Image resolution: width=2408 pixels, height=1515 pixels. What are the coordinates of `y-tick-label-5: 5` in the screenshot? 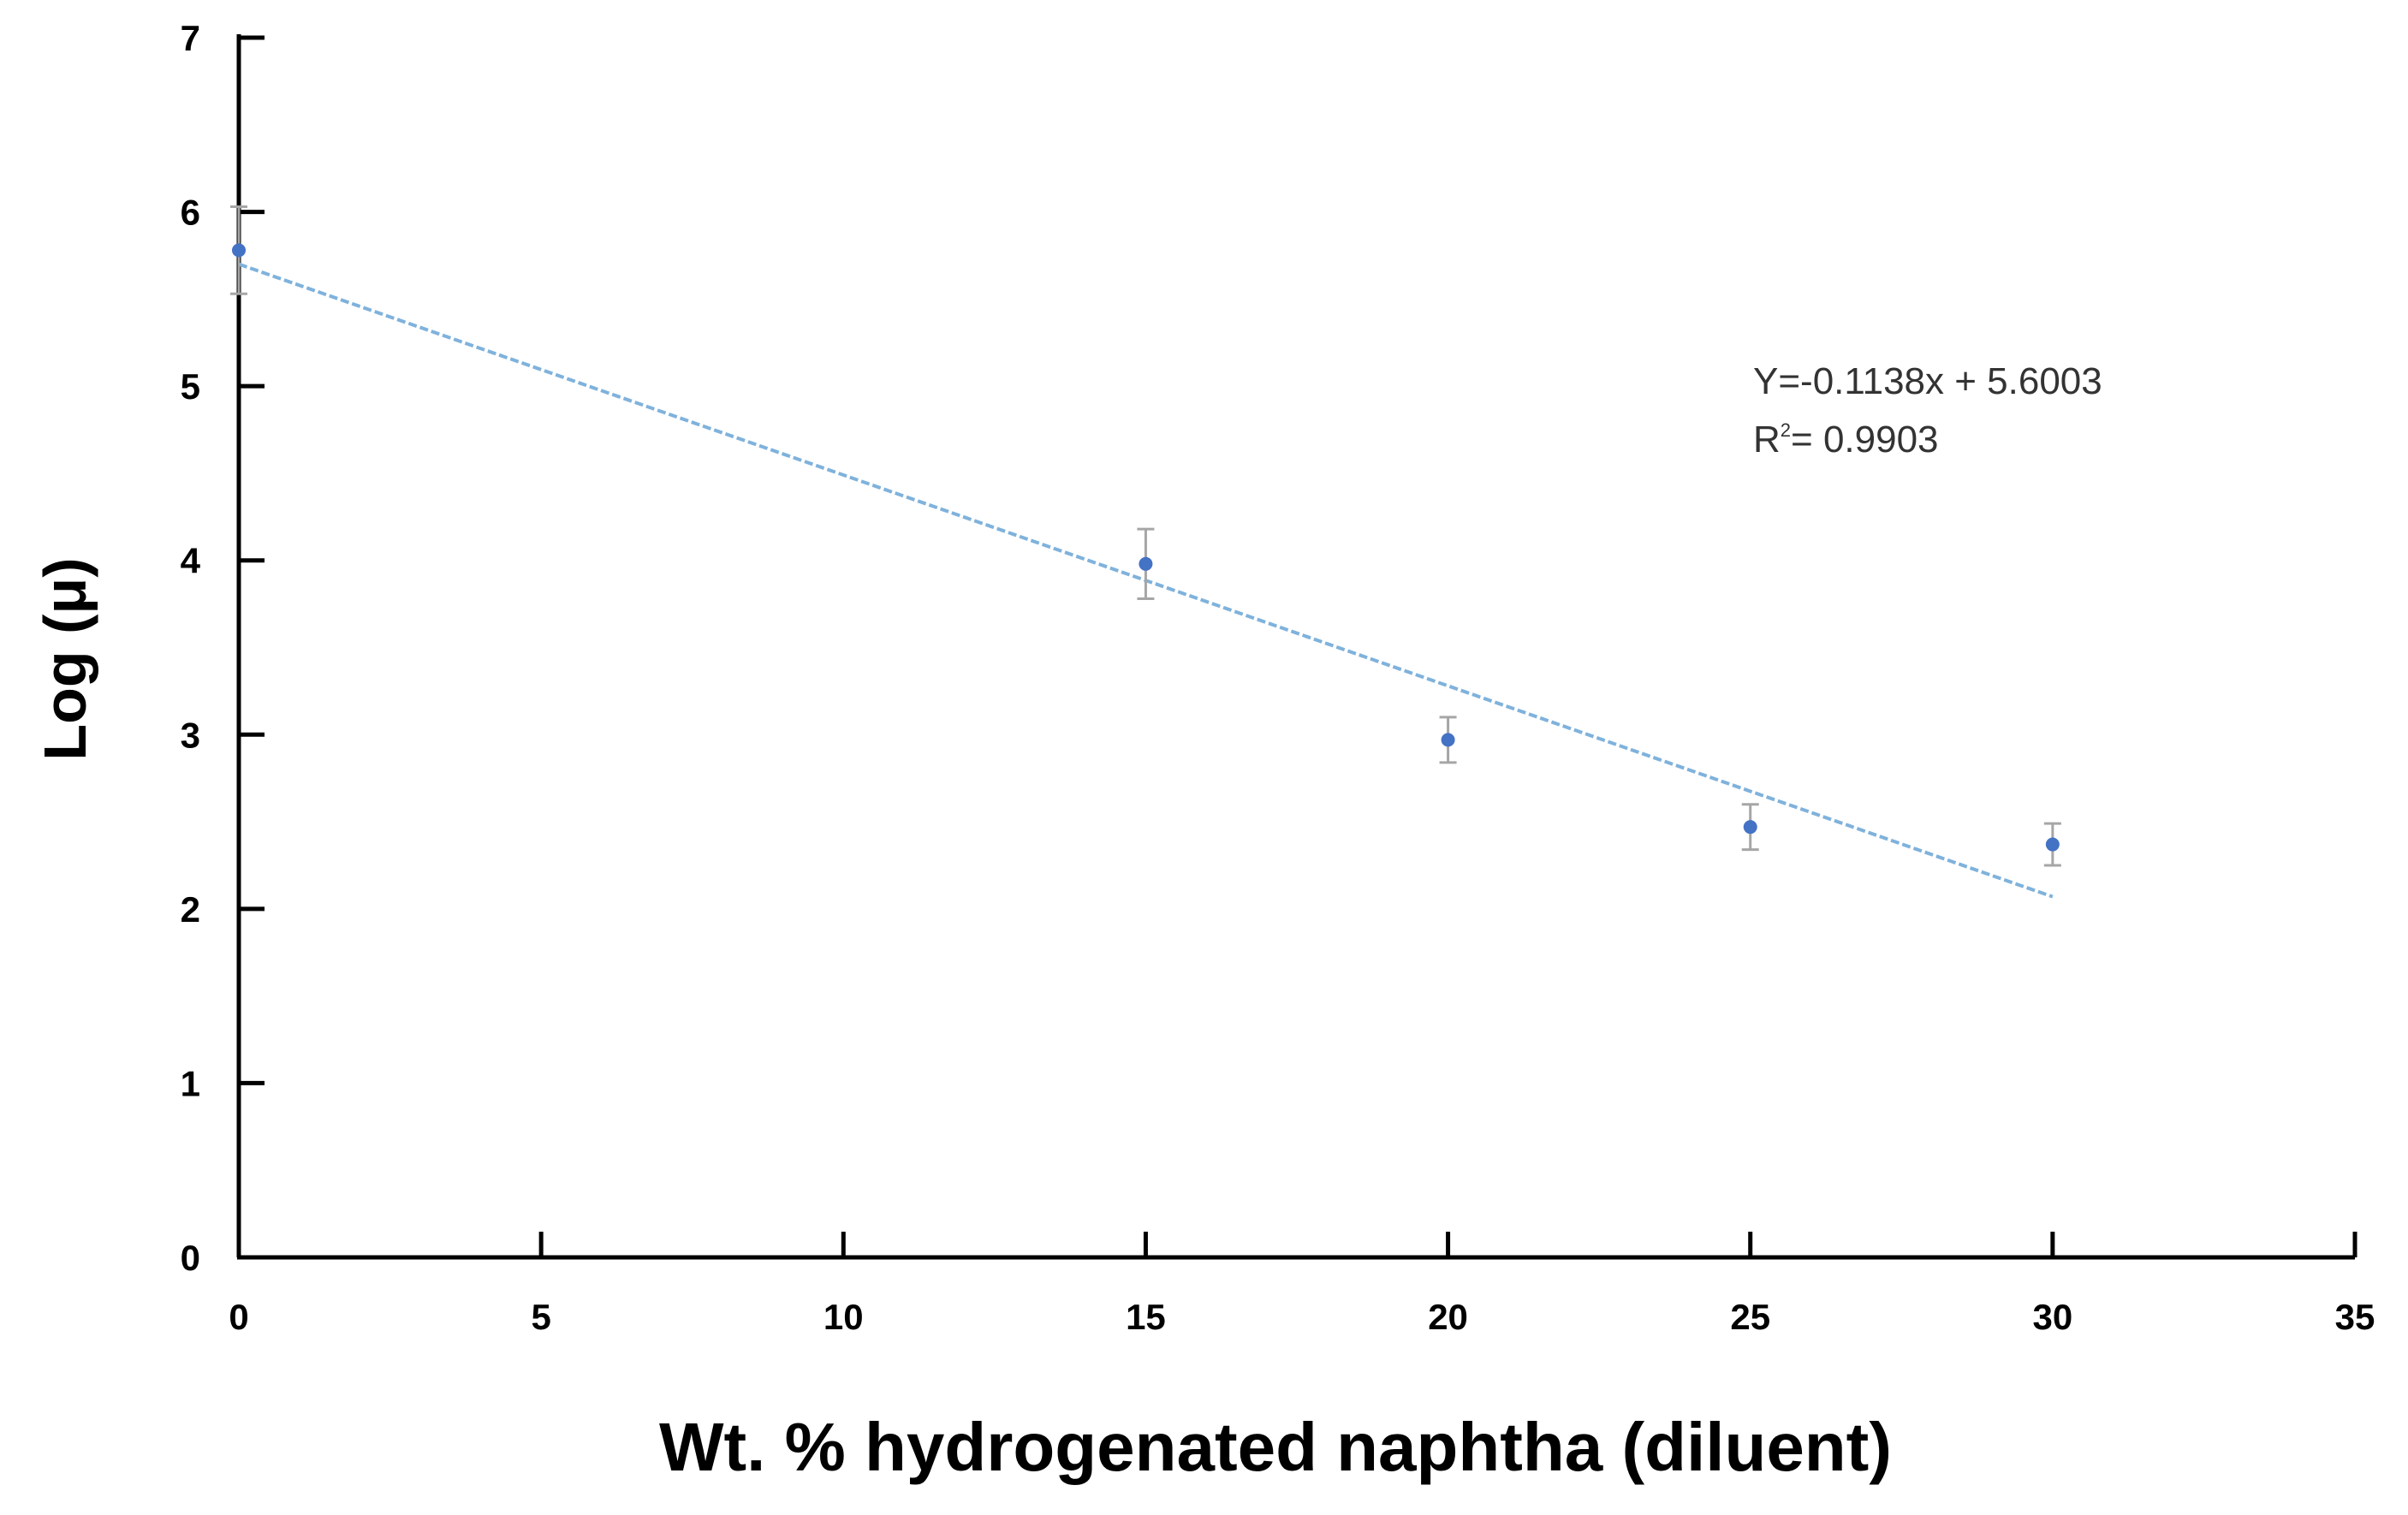 It's located at (190, 386).